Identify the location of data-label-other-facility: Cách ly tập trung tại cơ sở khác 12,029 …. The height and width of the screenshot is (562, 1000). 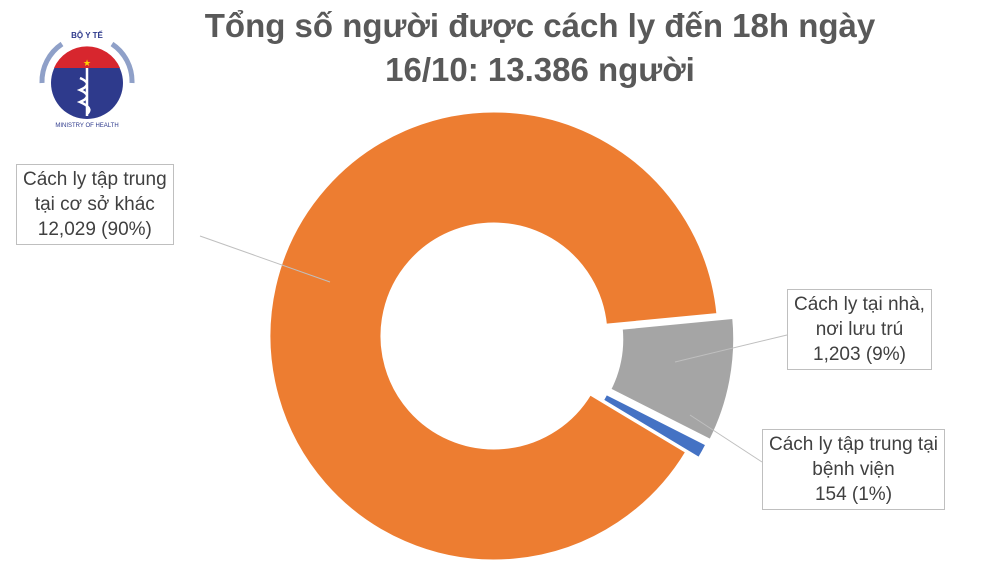
(95, 204).